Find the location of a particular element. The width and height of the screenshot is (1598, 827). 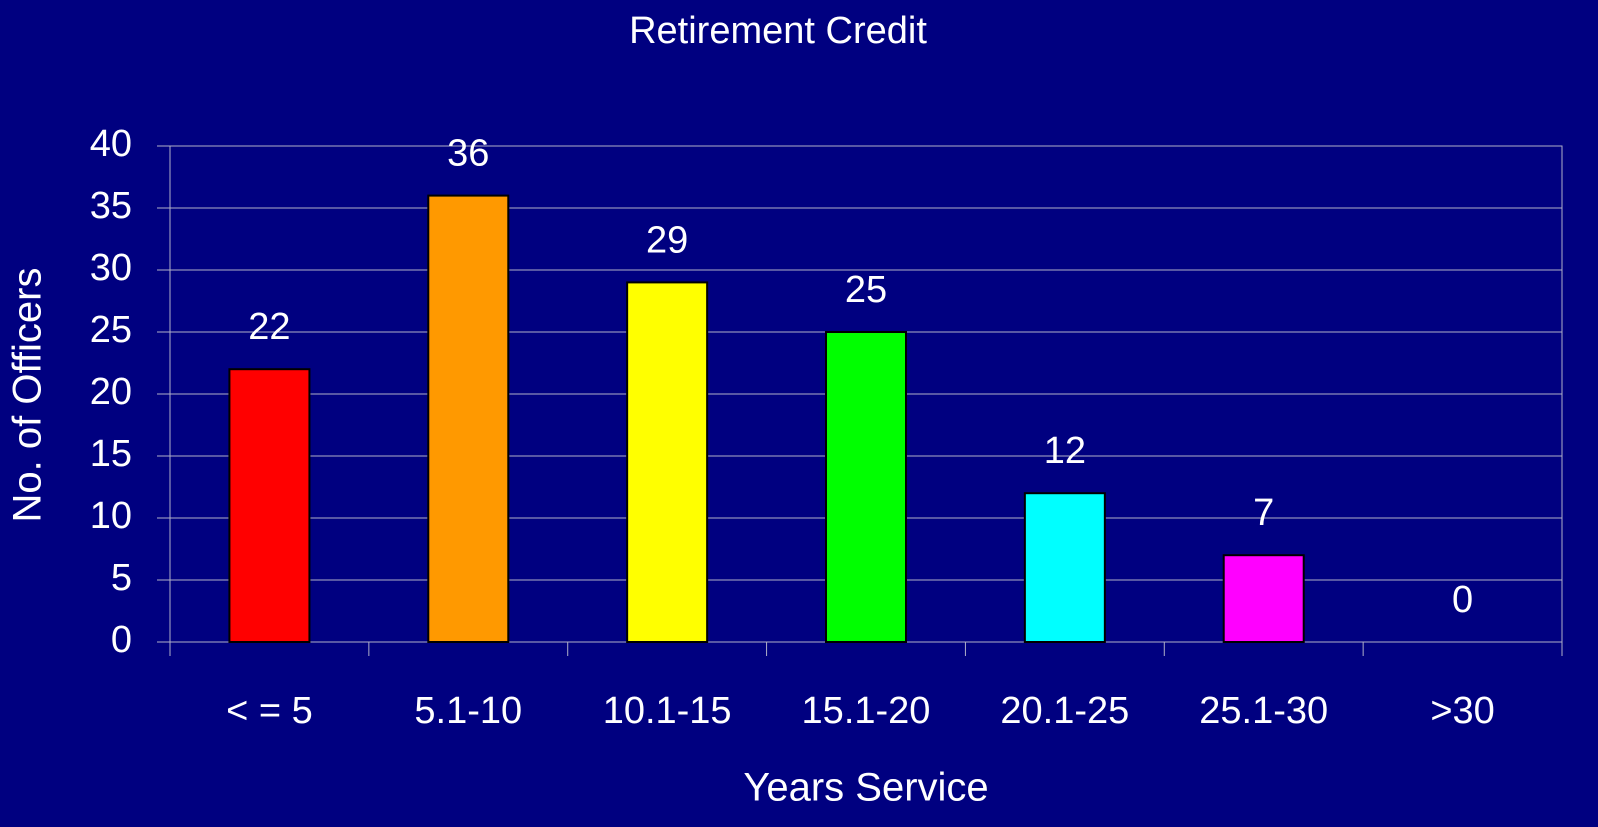

data-label: 7 is located at coordinates (1263, 513).